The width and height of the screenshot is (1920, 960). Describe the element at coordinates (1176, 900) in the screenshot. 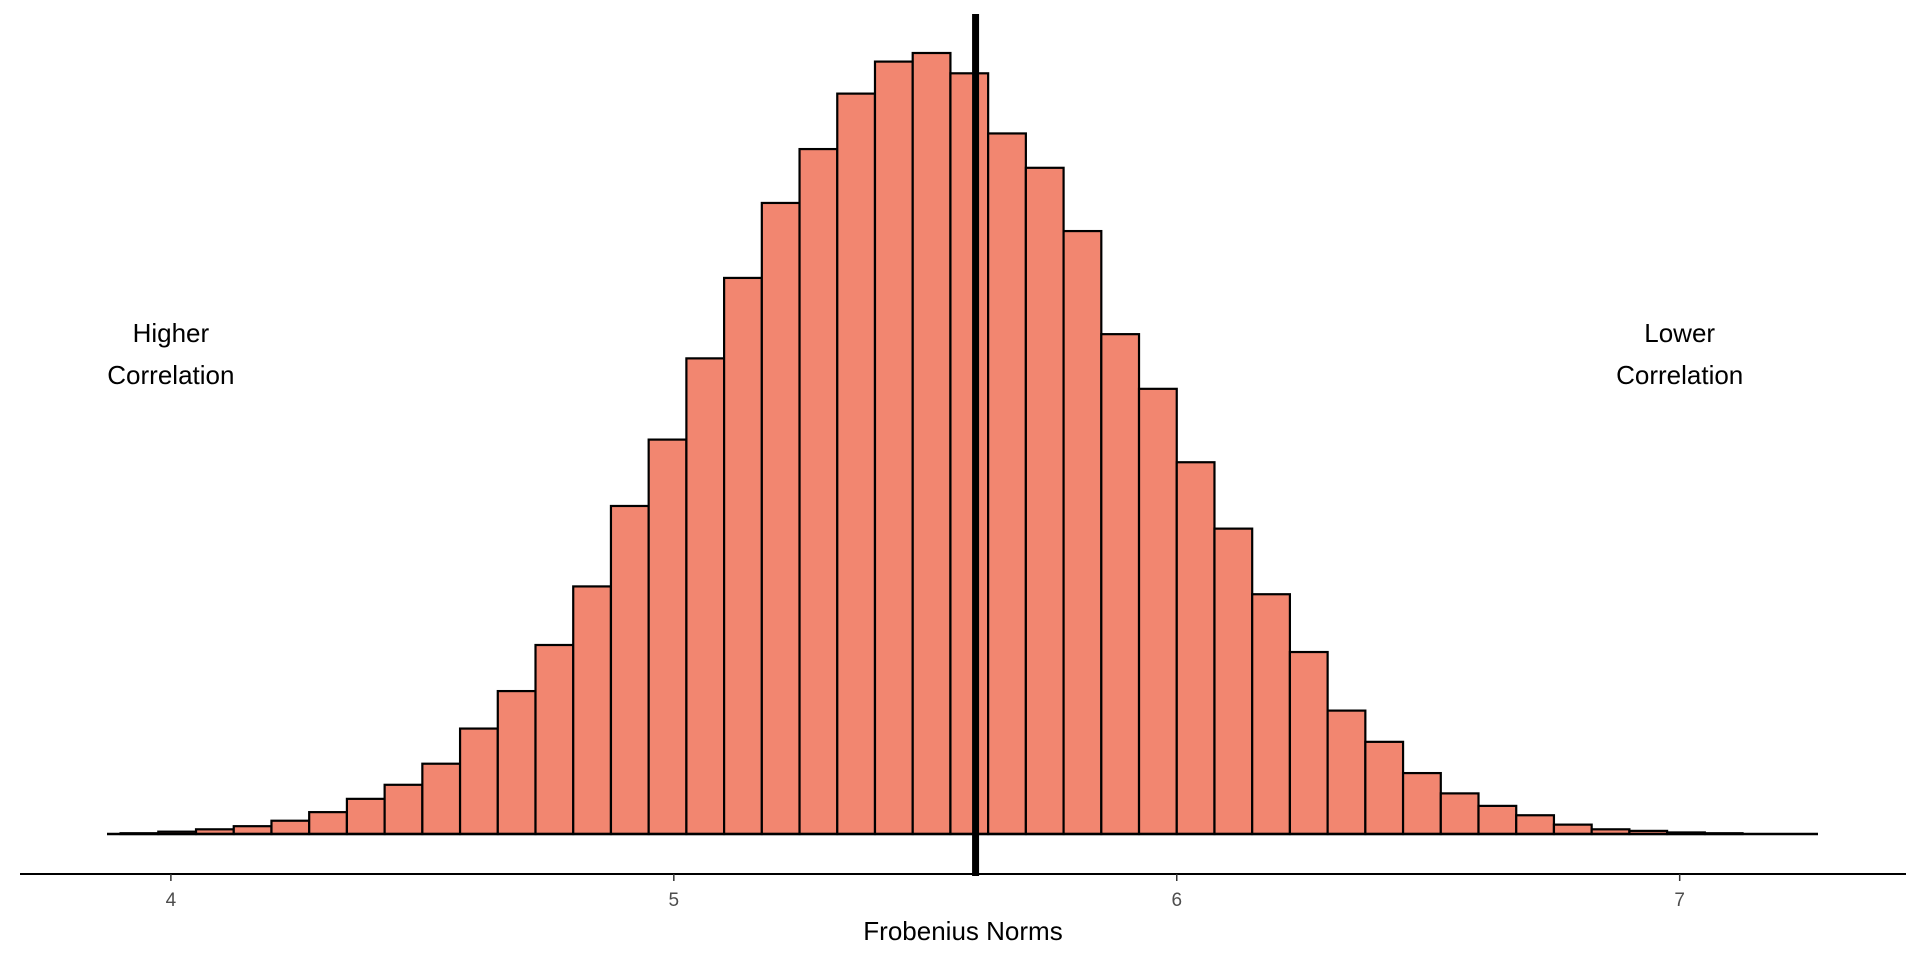

I see `x-tick-label: 6` at that location.